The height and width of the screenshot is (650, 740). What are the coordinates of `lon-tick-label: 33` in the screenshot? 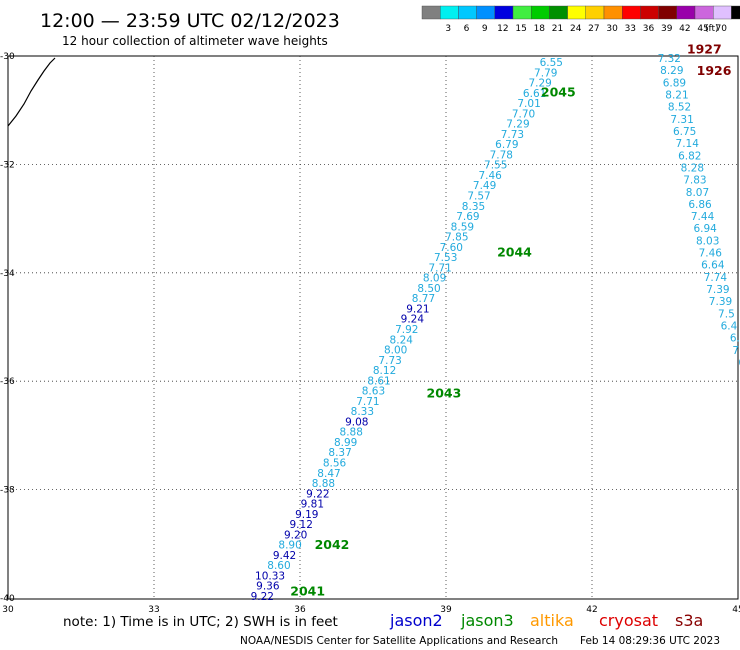 It's located at (153, 610).